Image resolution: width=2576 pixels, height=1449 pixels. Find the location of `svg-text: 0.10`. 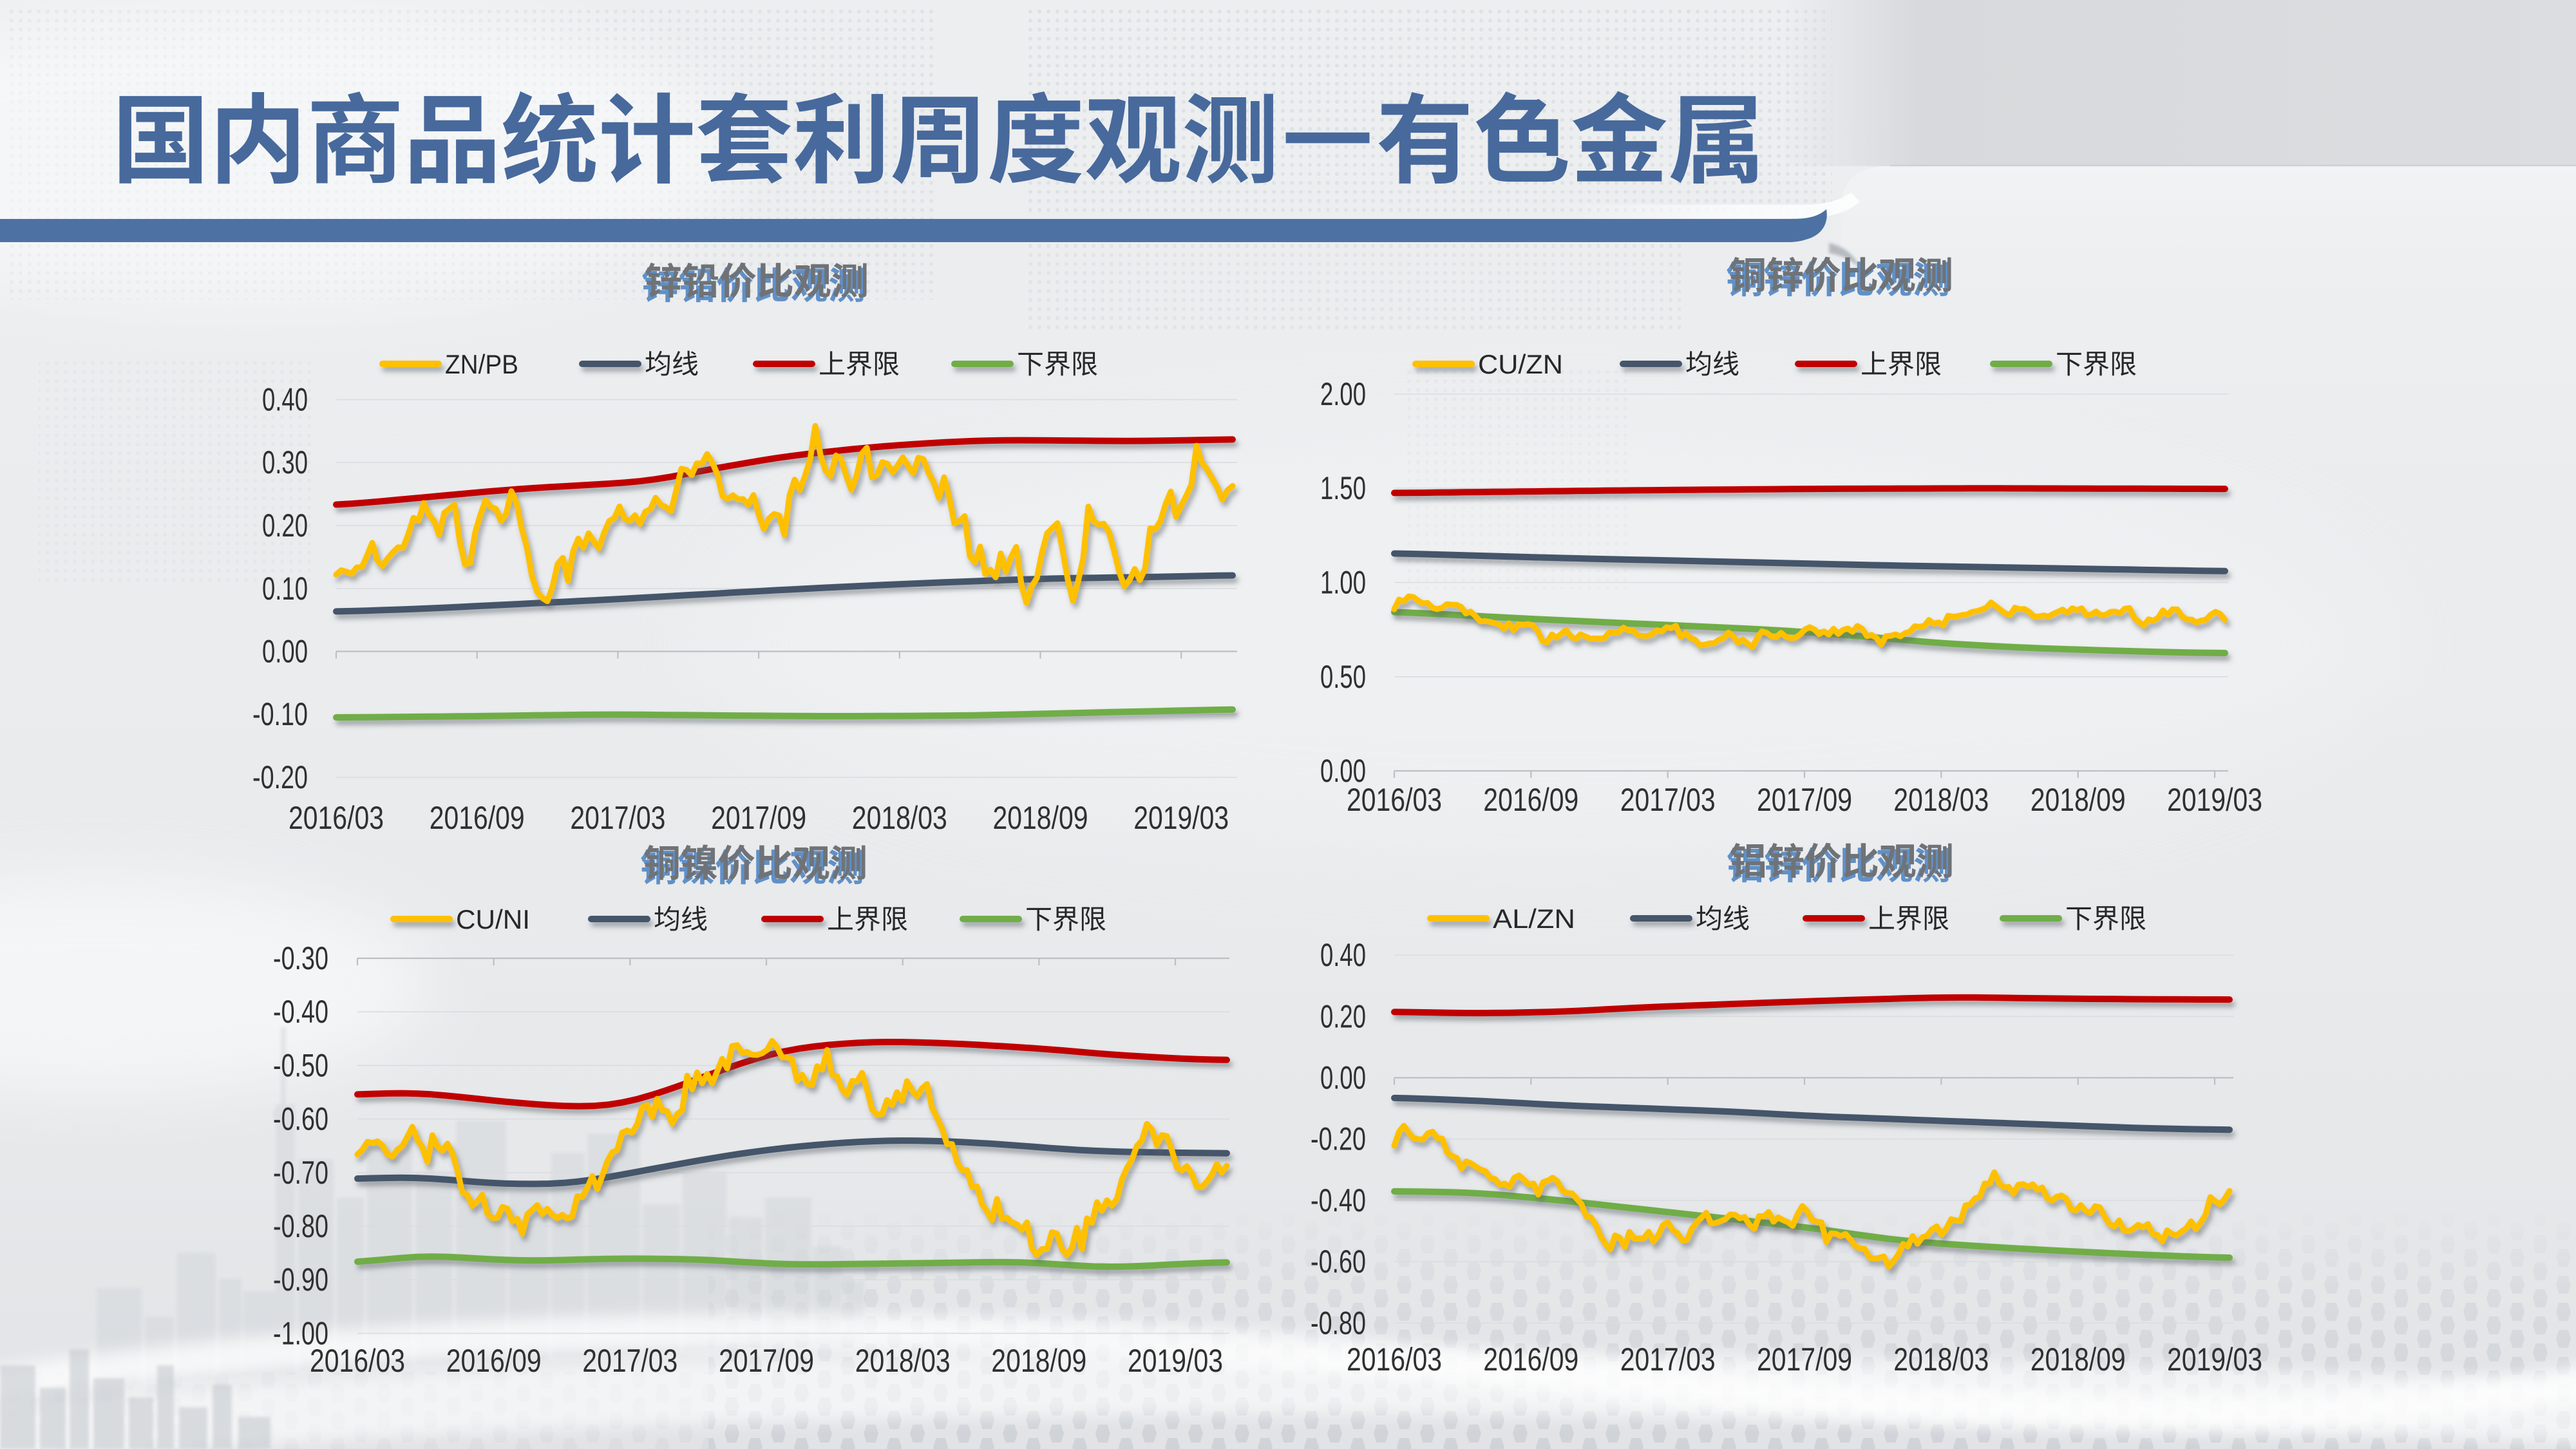

svg-text: 0.10 is located at coordinates (285, 589).